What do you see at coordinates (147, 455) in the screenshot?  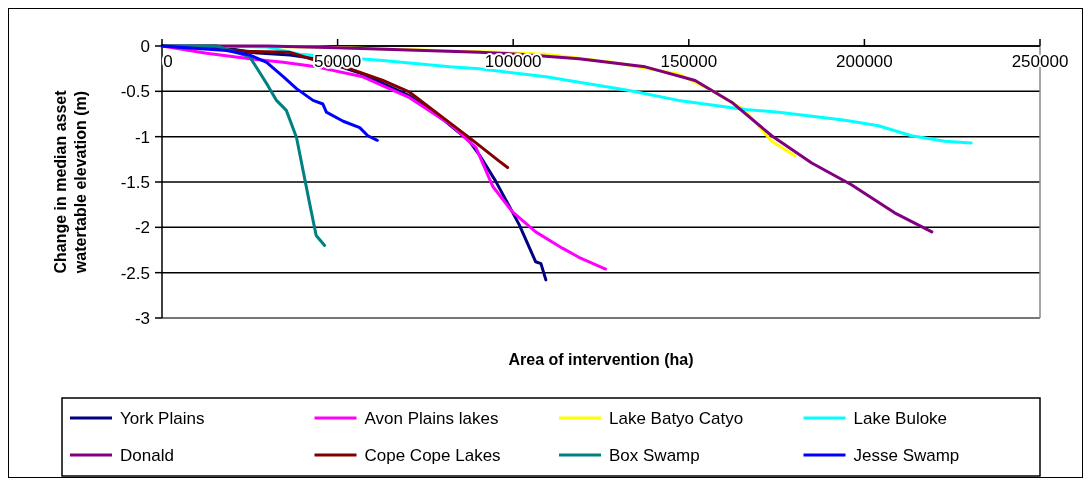 I see `legend-label: Donald` at bounding box center [147, 455].